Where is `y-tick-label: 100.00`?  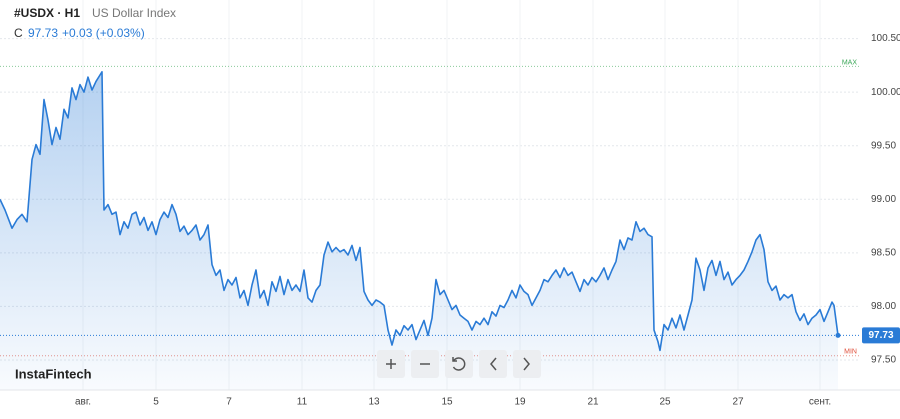 y-tick-label: 100.00 is located at coordinates (885, 92).